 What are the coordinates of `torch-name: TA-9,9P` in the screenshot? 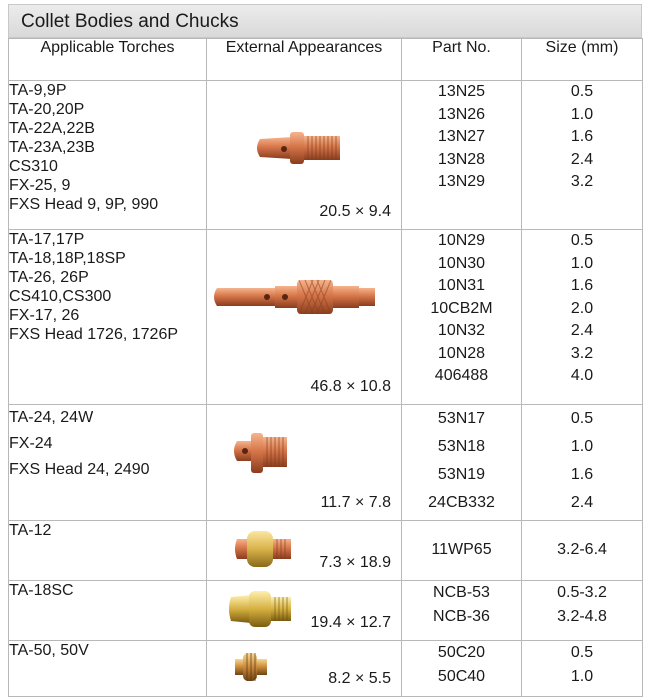 It's located at (38, 90).